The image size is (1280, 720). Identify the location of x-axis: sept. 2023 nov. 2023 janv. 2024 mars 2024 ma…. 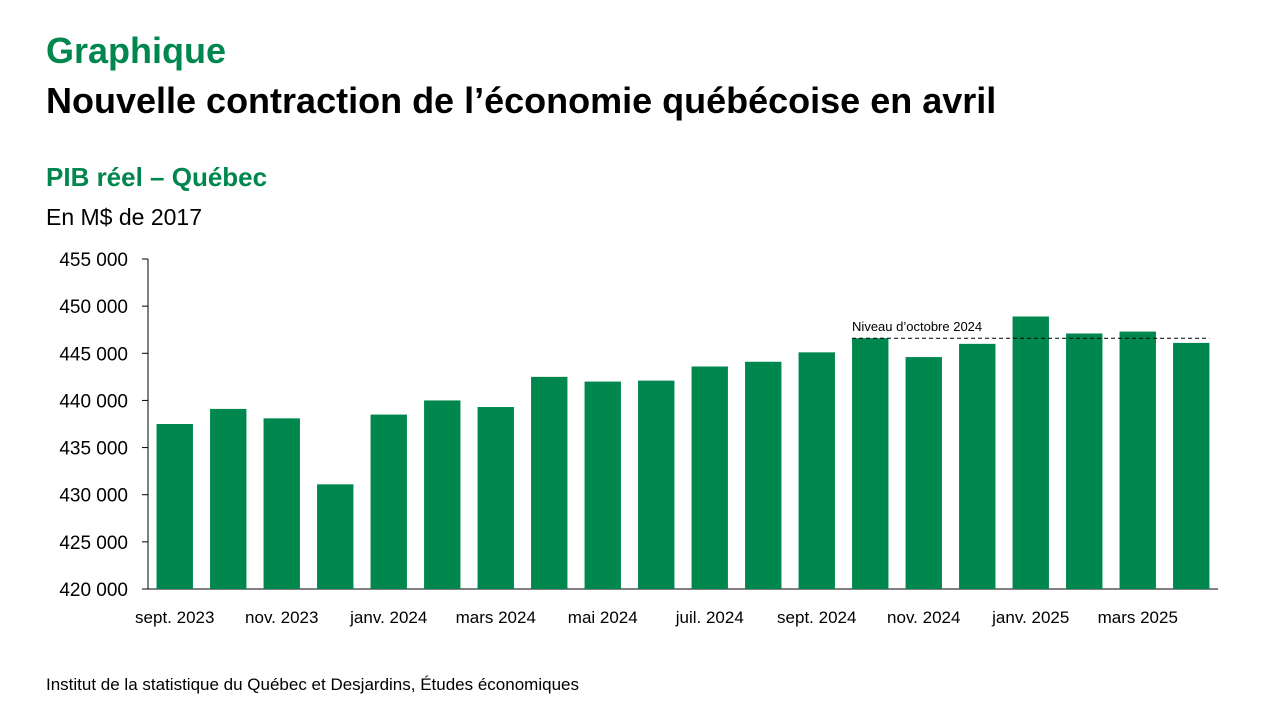
(676, 607).